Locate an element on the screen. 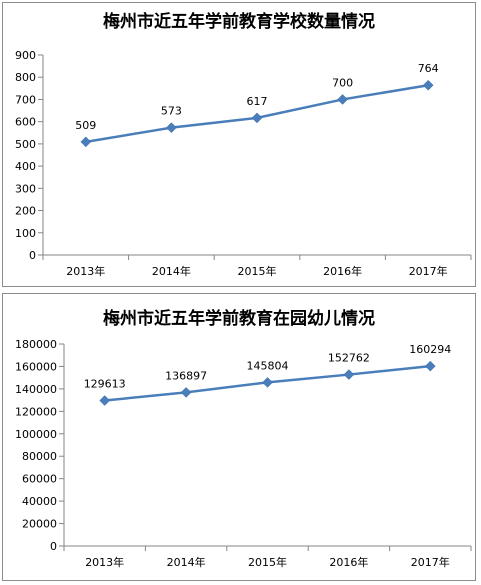  y-tick-label: 900 is located at coordinates (25, 55).